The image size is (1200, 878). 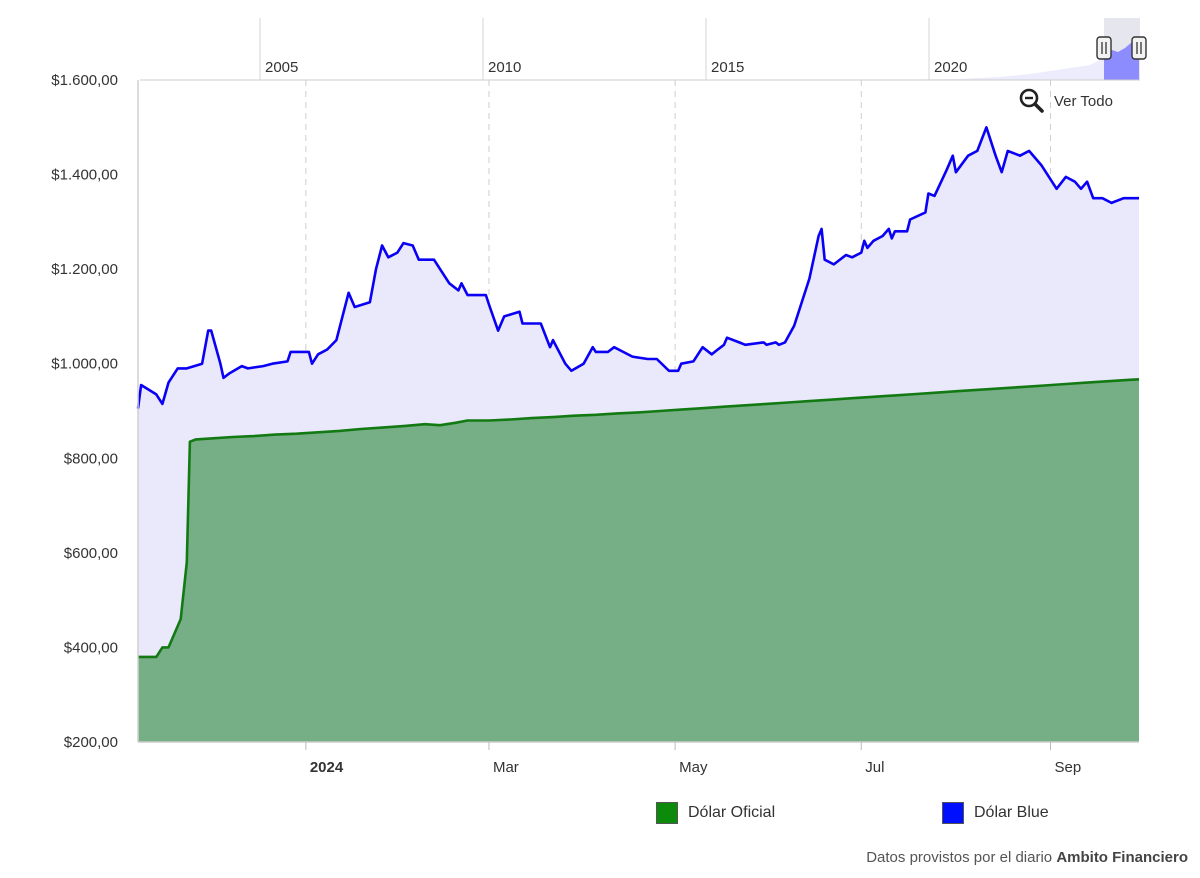 I want to click on legend-label-oficial: Dólar Oficial, so click(x=732, y=812).